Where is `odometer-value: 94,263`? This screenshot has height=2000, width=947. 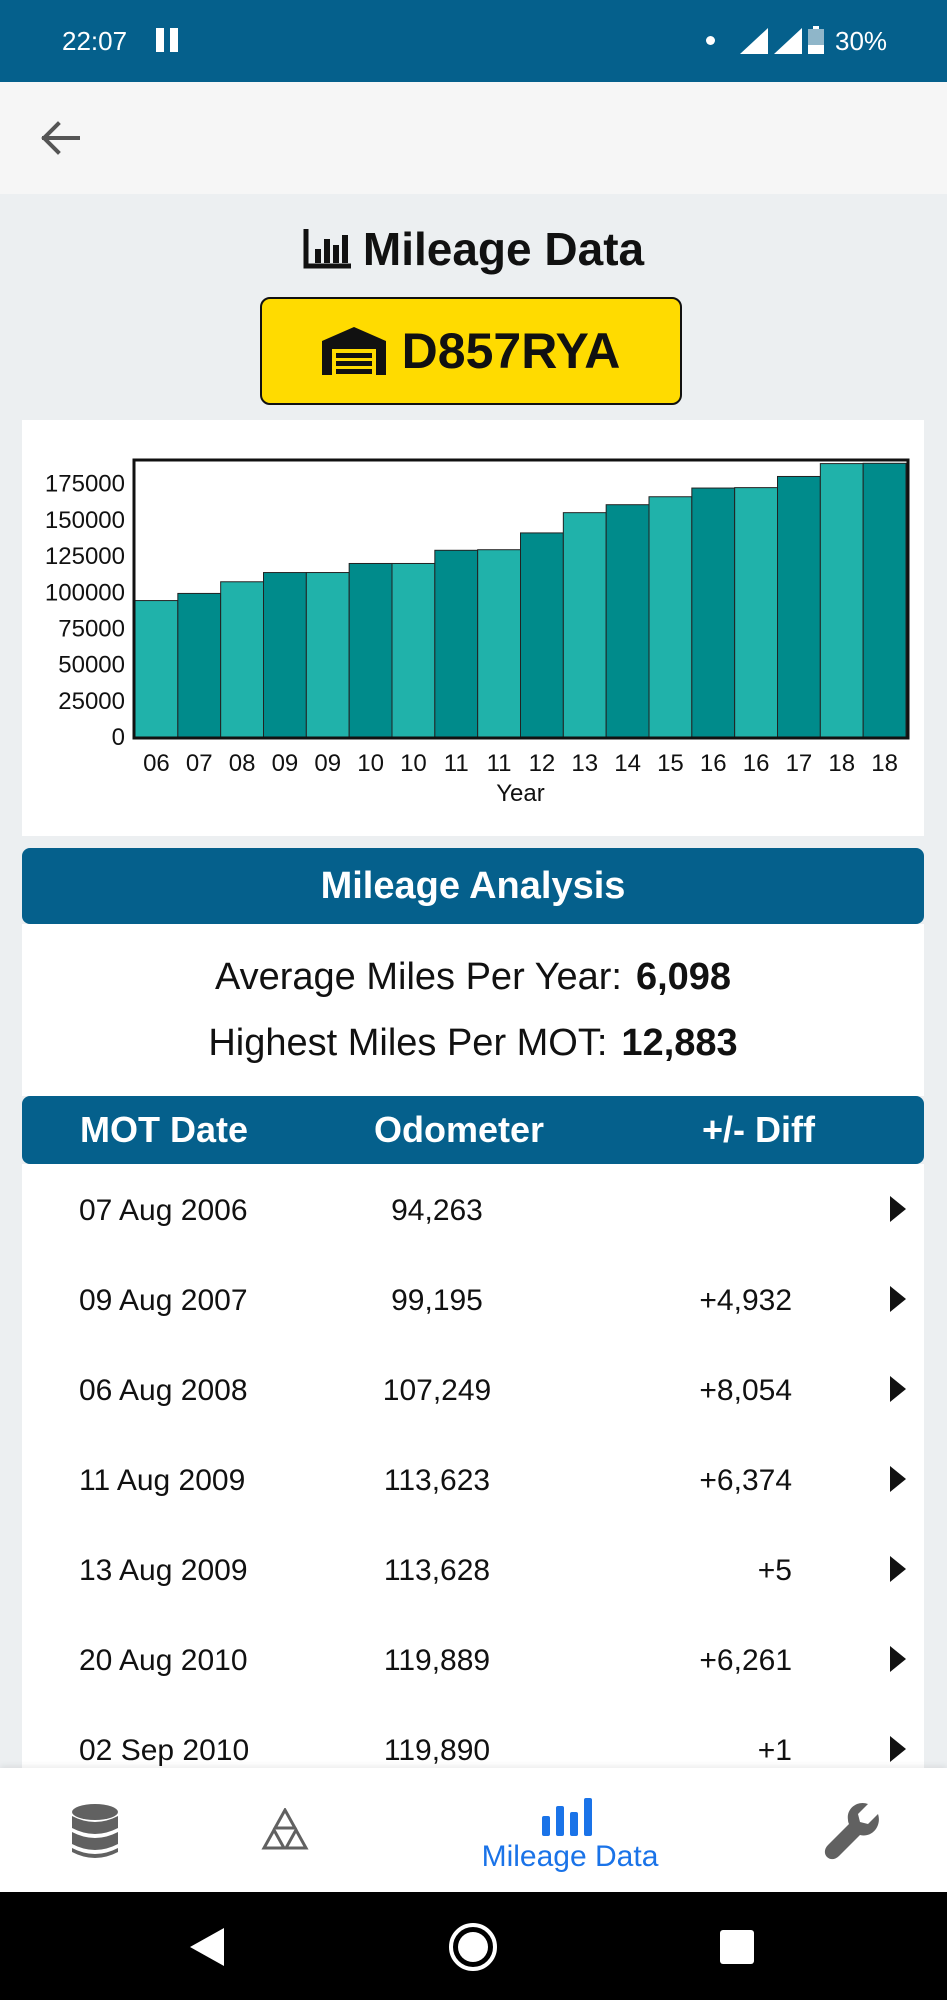
odometer-value: 94,263 is located at coordinates (437, 1210).